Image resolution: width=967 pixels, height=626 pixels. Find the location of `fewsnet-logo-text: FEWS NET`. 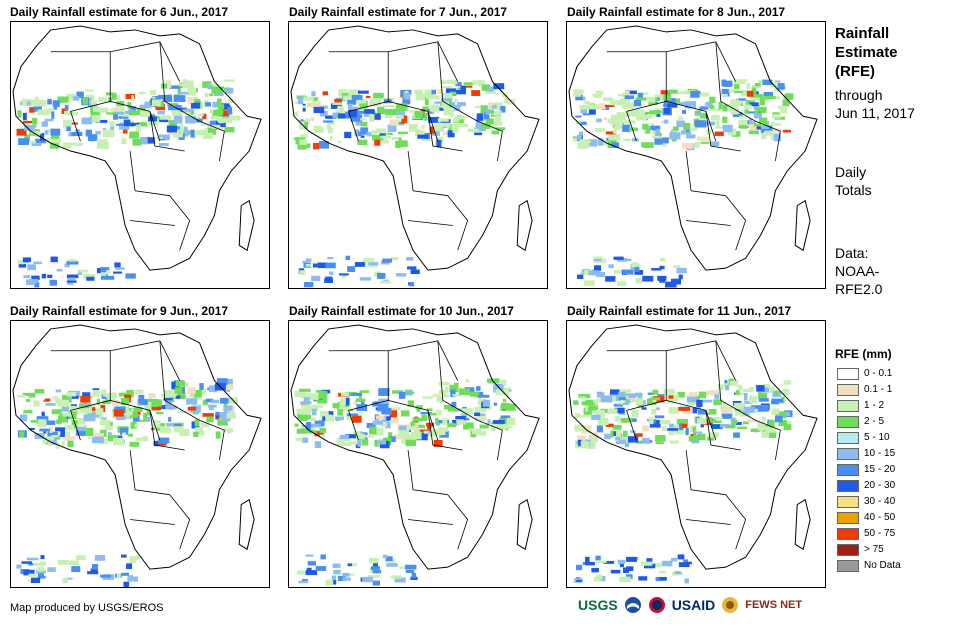

fewsnet-logo-text: FEWS NET is located at coordinates (774, 605).